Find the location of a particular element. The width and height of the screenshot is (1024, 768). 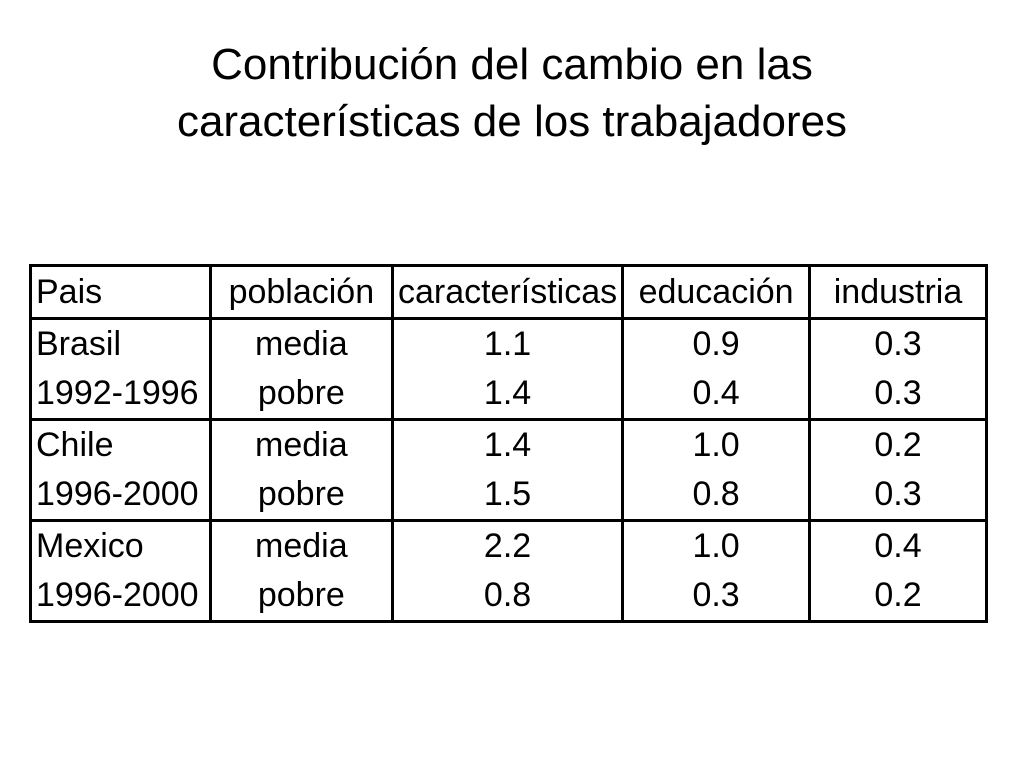

page-title-line-1: Contribución del cambio en las is located at coordinates (512, 64).